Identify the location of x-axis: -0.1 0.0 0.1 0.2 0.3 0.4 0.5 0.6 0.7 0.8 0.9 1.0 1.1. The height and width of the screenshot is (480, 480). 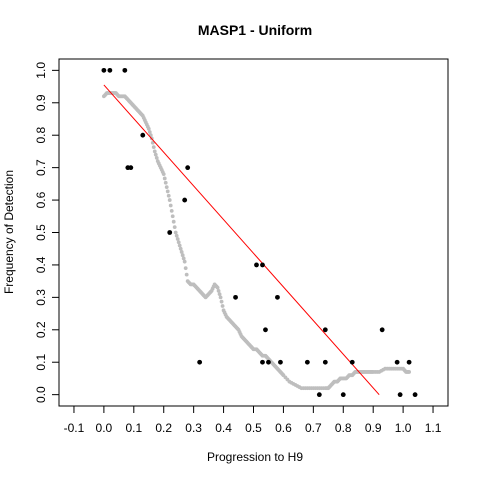
(253, 420).